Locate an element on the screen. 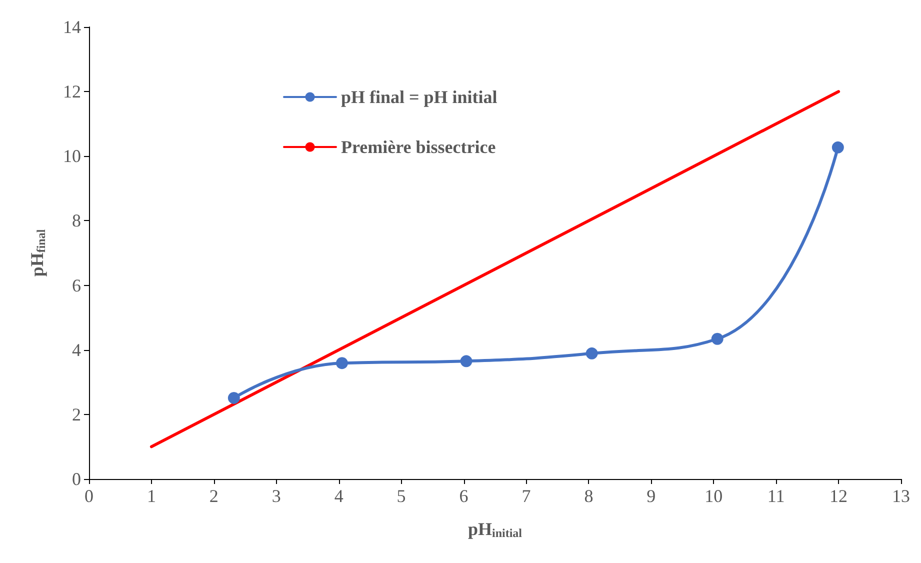 This screenshot has height=563, width=921. x-tick-label: 5 is located at coordinates (401, 496).